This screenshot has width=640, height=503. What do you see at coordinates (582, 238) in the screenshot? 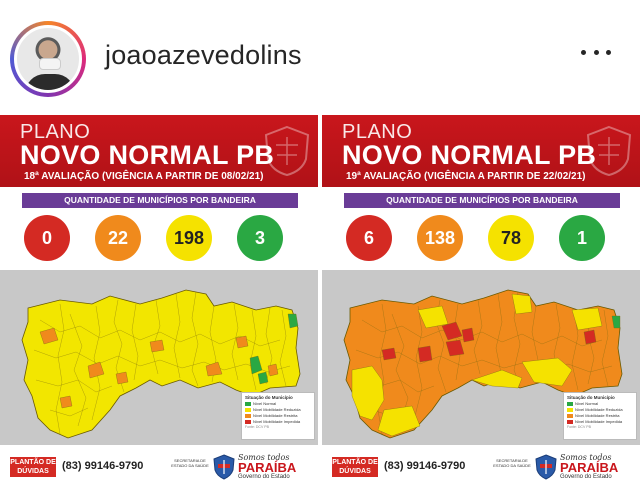
I see `green-flag-count: 1` at bounding box center [582, 238].